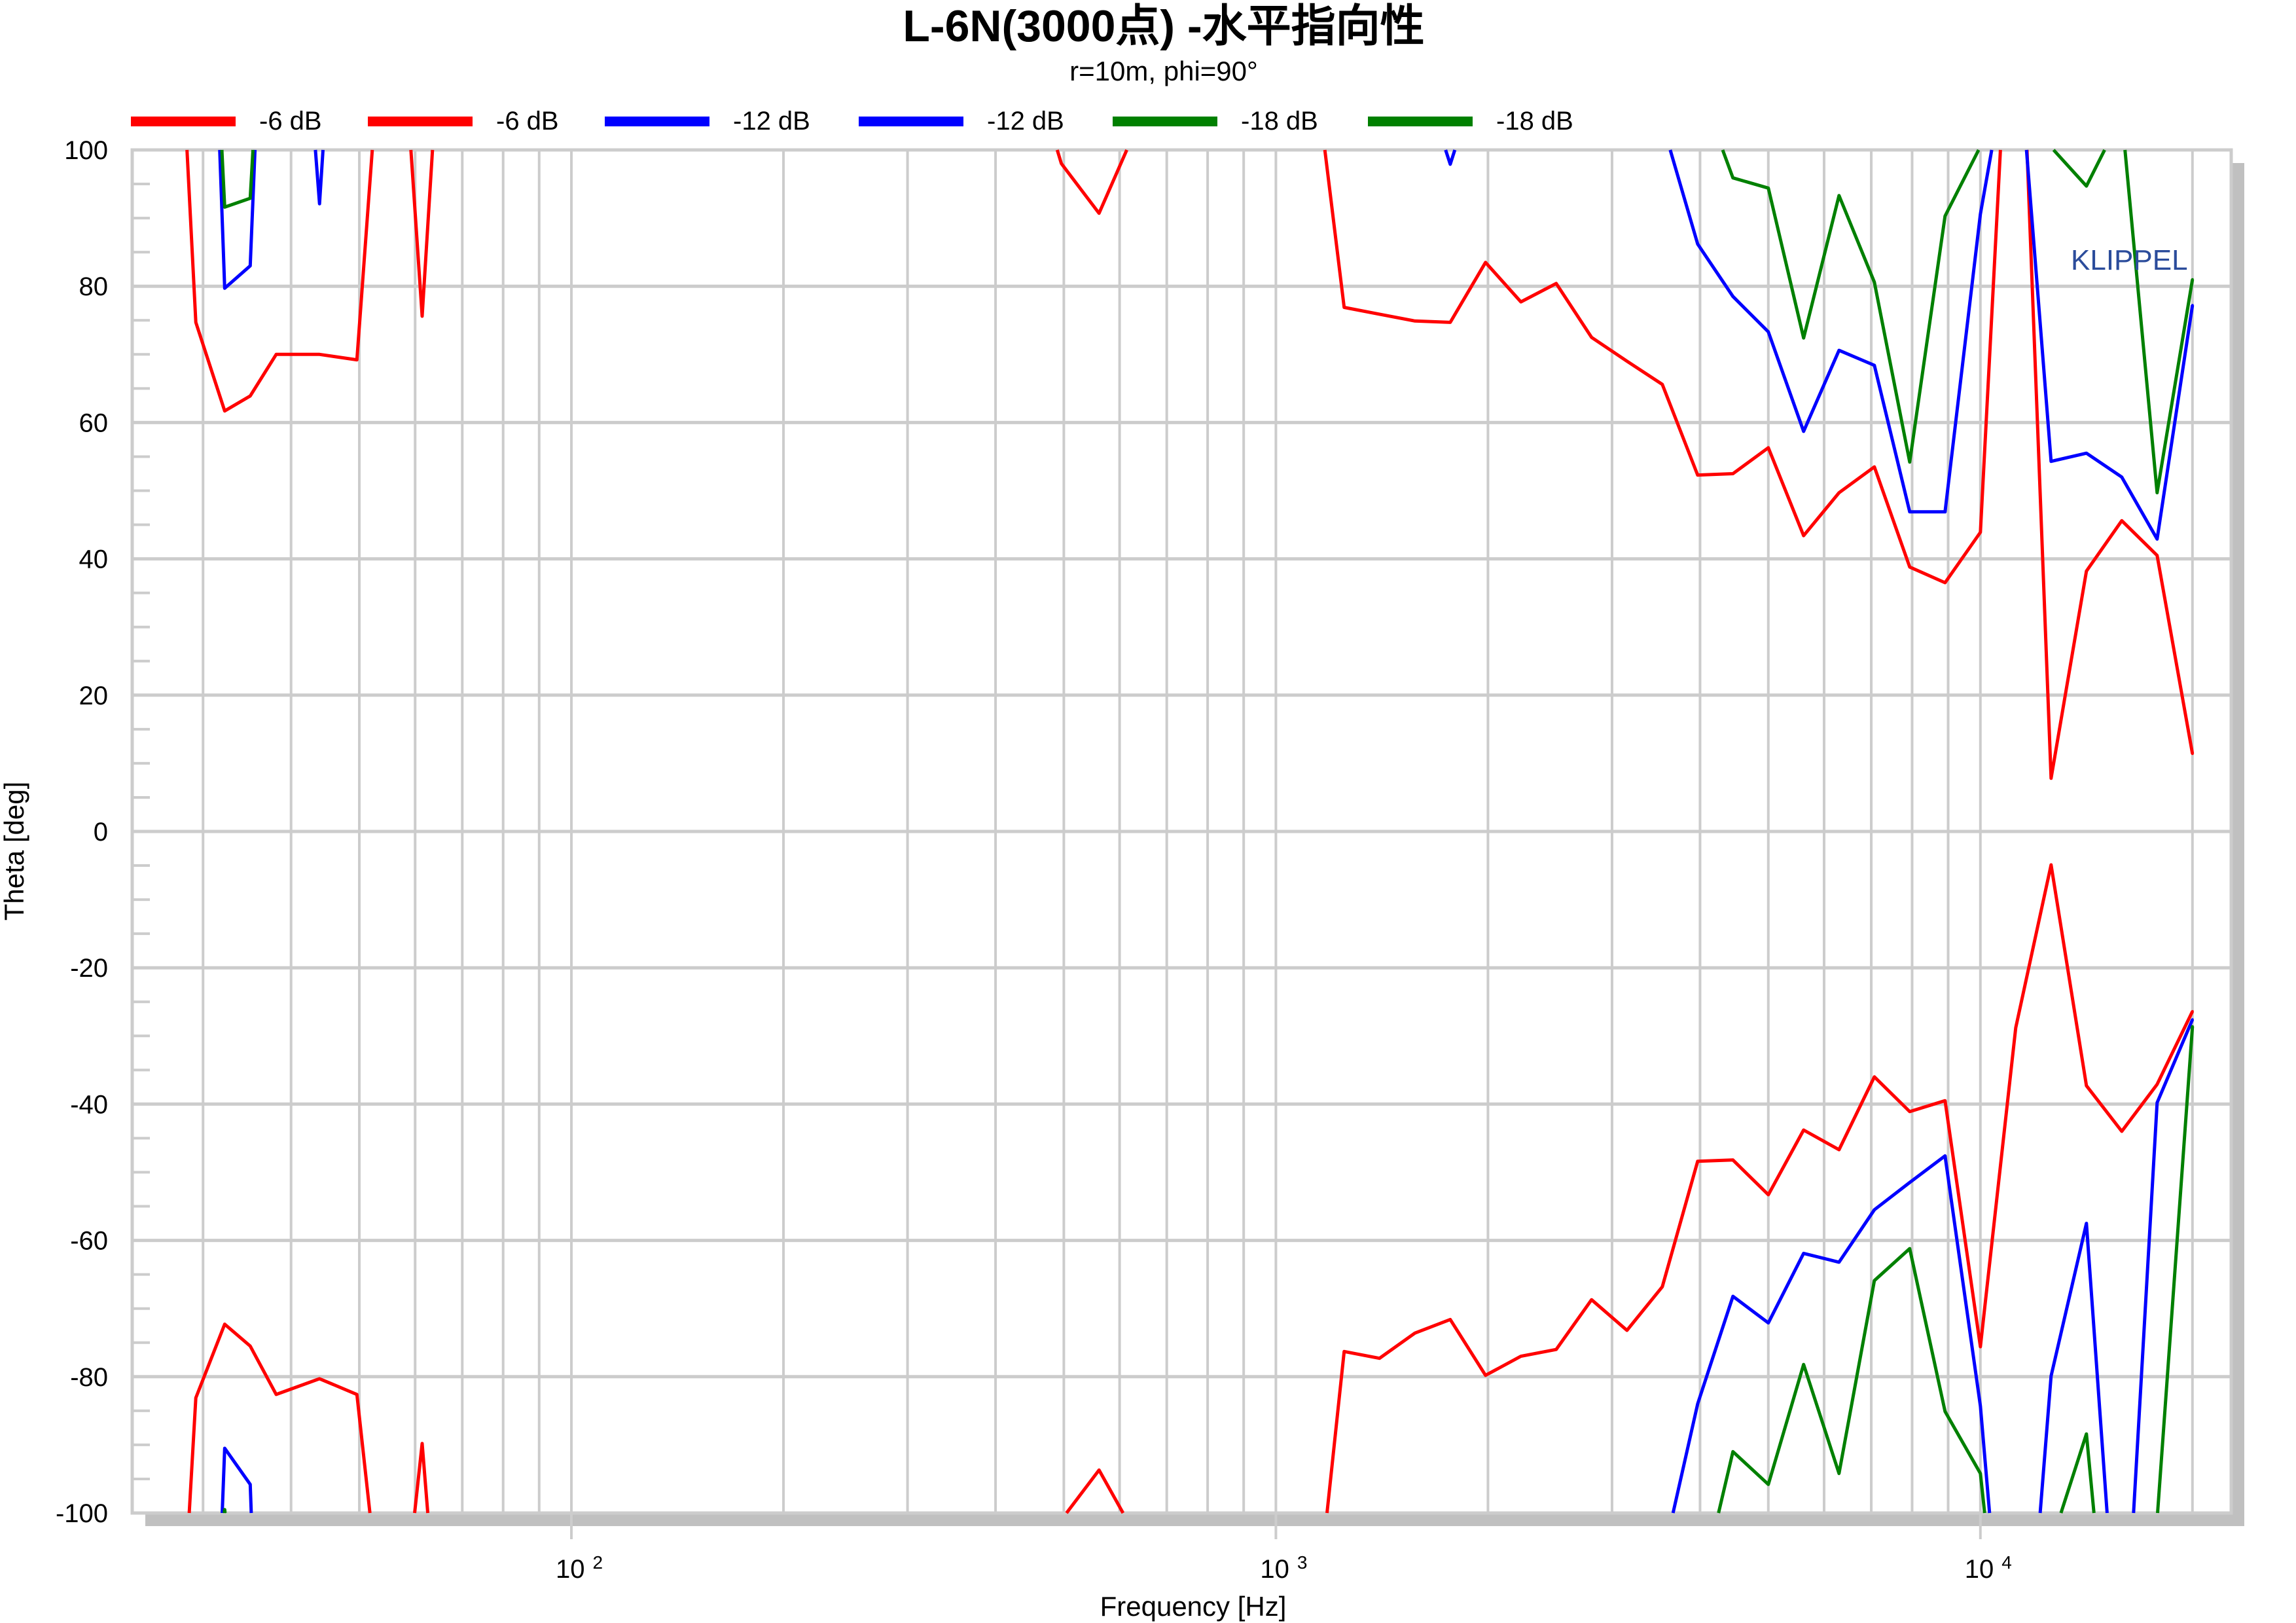  I want to click on x-tick-label: 10 2, so click(579, 1568).